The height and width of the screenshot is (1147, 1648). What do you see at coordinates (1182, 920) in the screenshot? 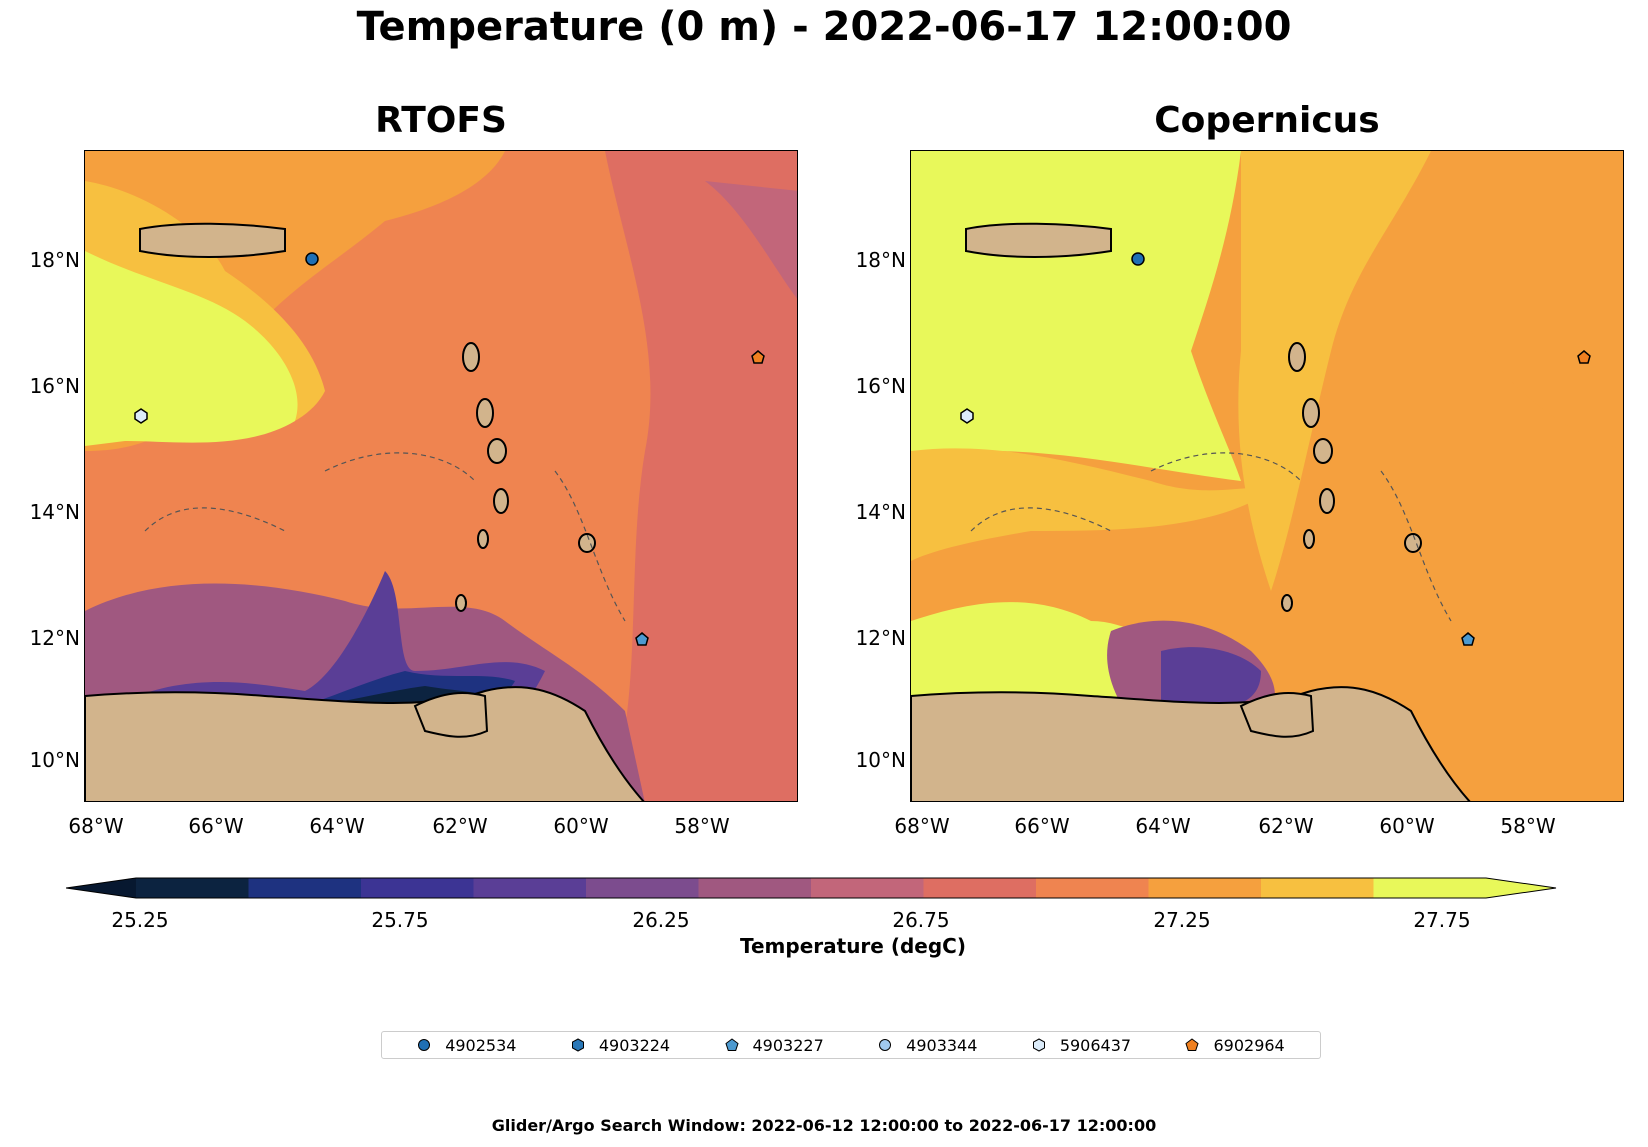
I see `colorbar-tick-label: 27.25` at bounding box center [1182, 920].